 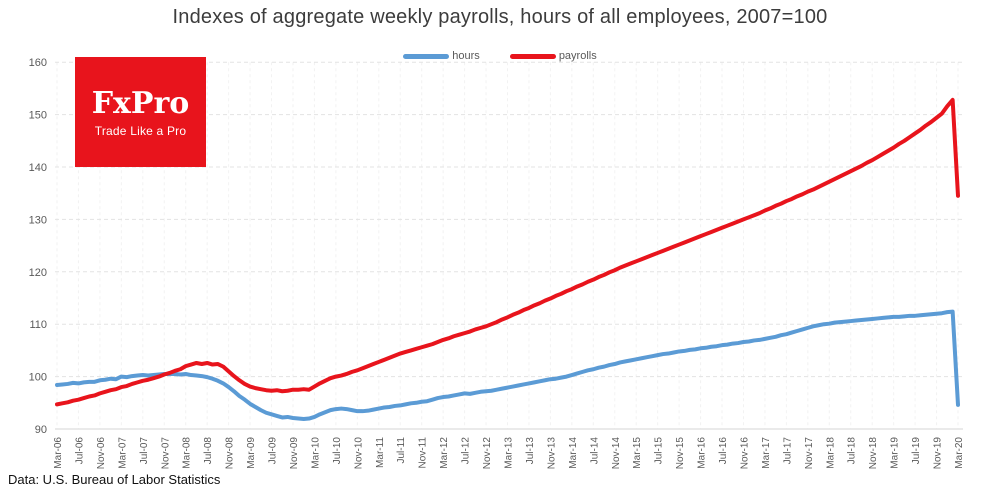 I want to click on source-note: Data: U.S. Bureau of Labor Statistics, so click(x=114, y=479).